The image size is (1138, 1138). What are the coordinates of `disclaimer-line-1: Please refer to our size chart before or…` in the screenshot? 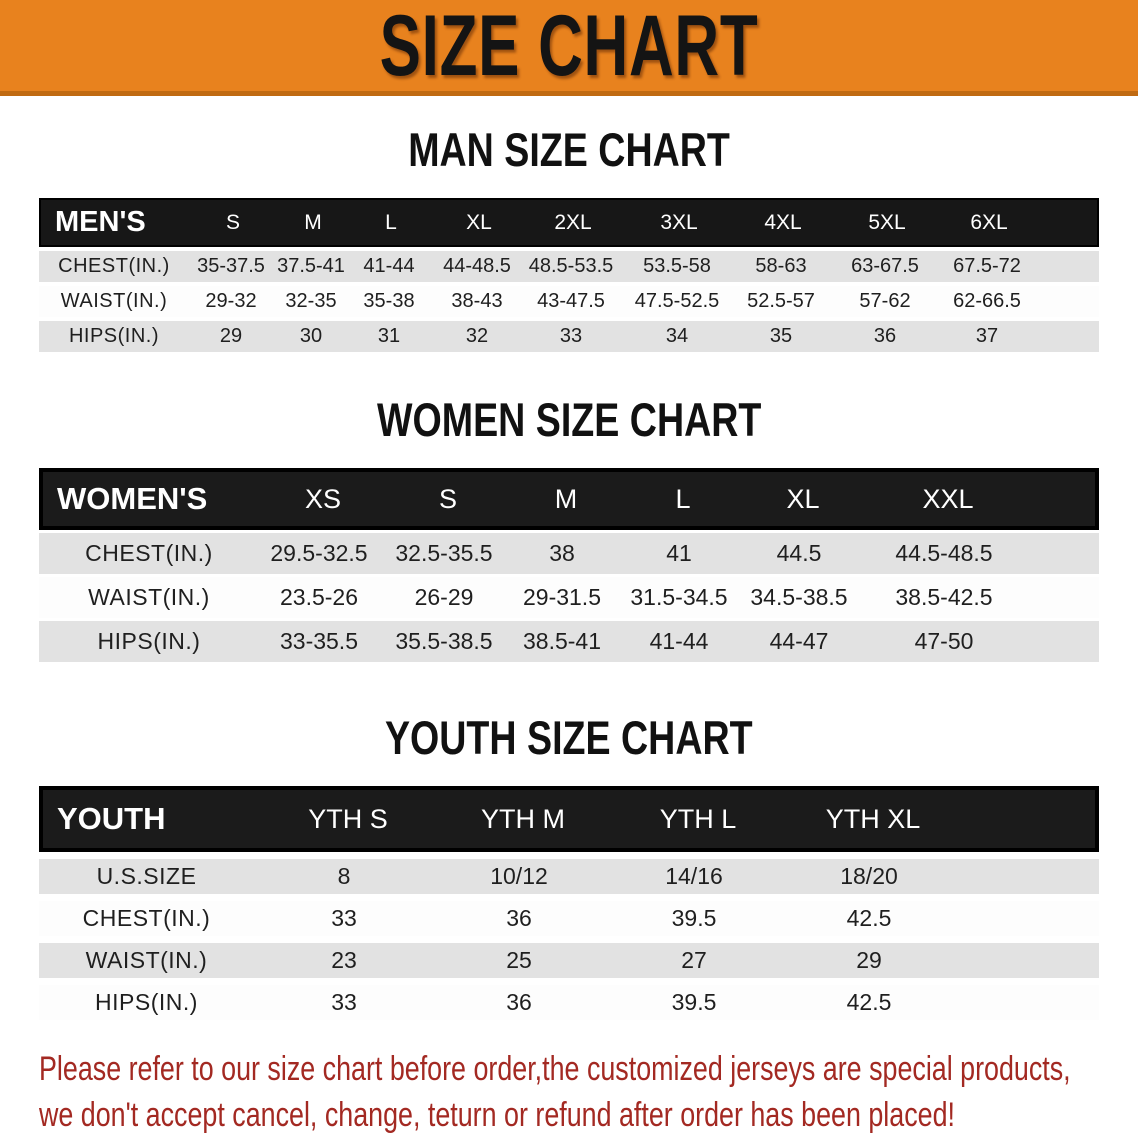 It's located at (555, 1069).